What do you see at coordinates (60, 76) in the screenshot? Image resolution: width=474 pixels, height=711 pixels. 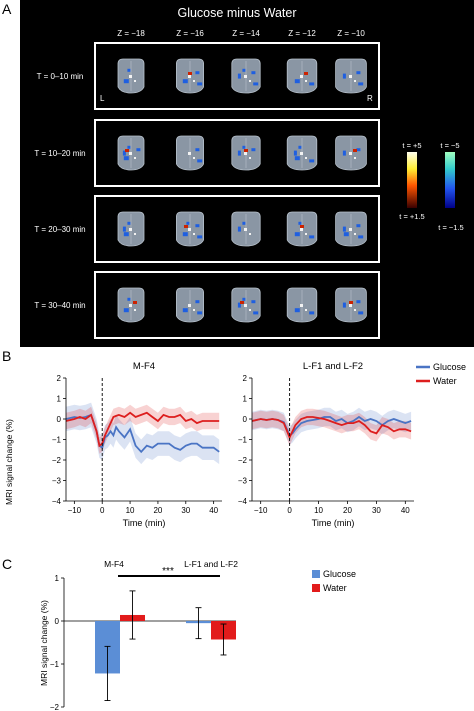 I see `time-window-label: T = 0–10 min` at bounding box center [60, 76].